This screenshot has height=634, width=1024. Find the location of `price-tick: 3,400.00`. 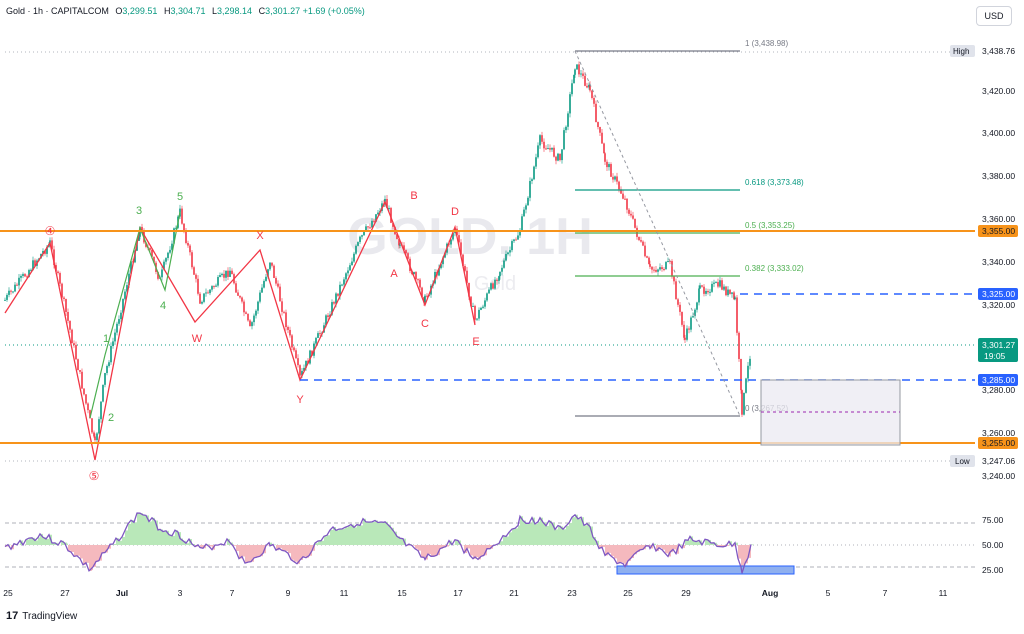

price-tick: 3,400.00 is located at coordinates (998, 133).